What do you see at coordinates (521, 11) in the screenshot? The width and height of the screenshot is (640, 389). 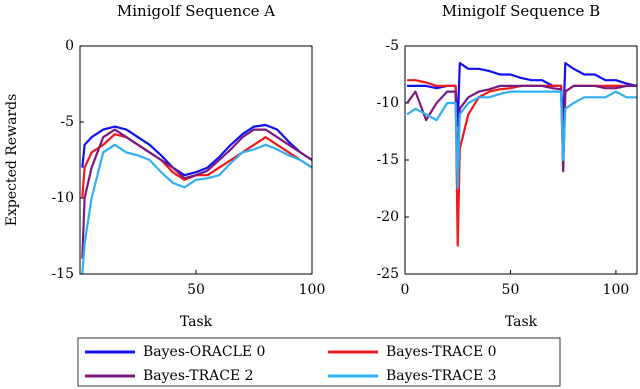 I see `chart-title: Minigolf Sequence B` at bounding box center [521, 11].